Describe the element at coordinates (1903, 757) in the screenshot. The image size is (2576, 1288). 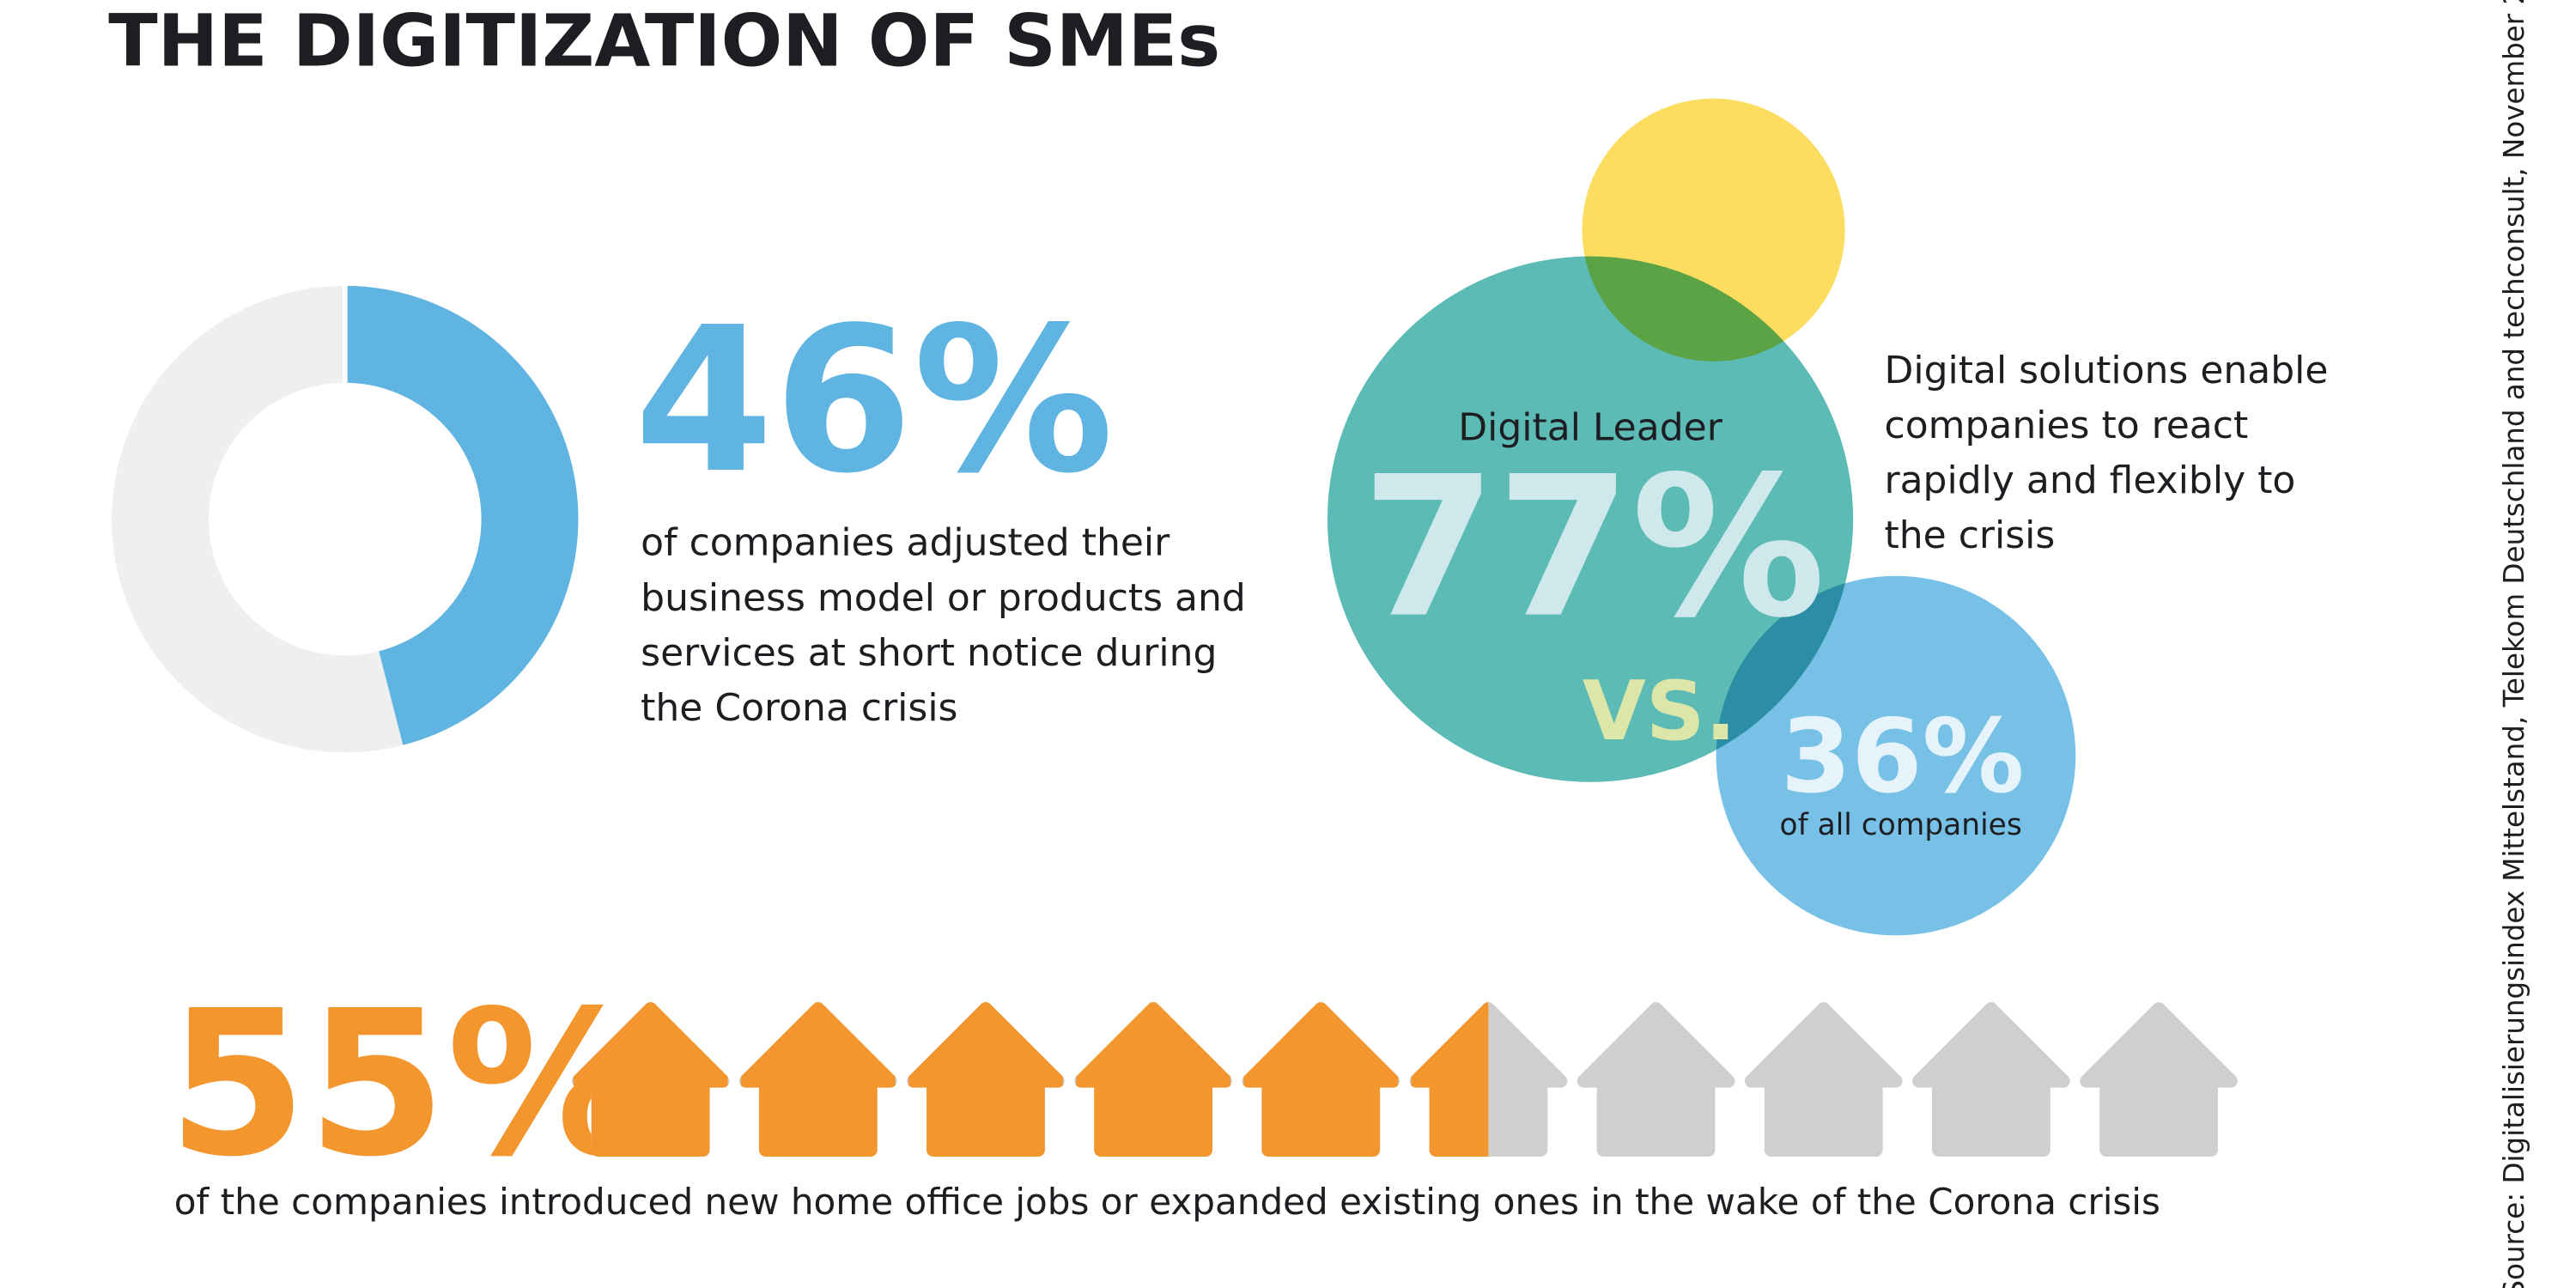
I see `value-label: 36%` at that location.